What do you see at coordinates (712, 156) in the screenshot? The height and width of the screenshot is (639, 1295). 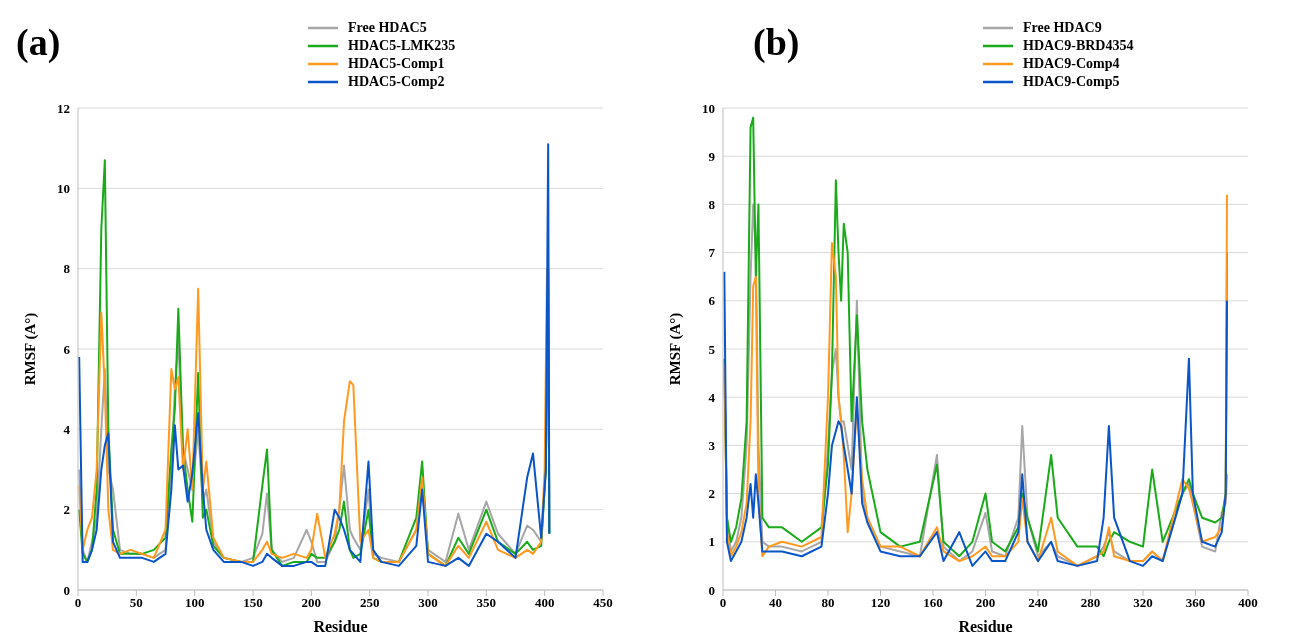 I see `y-tick-label: 9` at bounding box center [712, 156].